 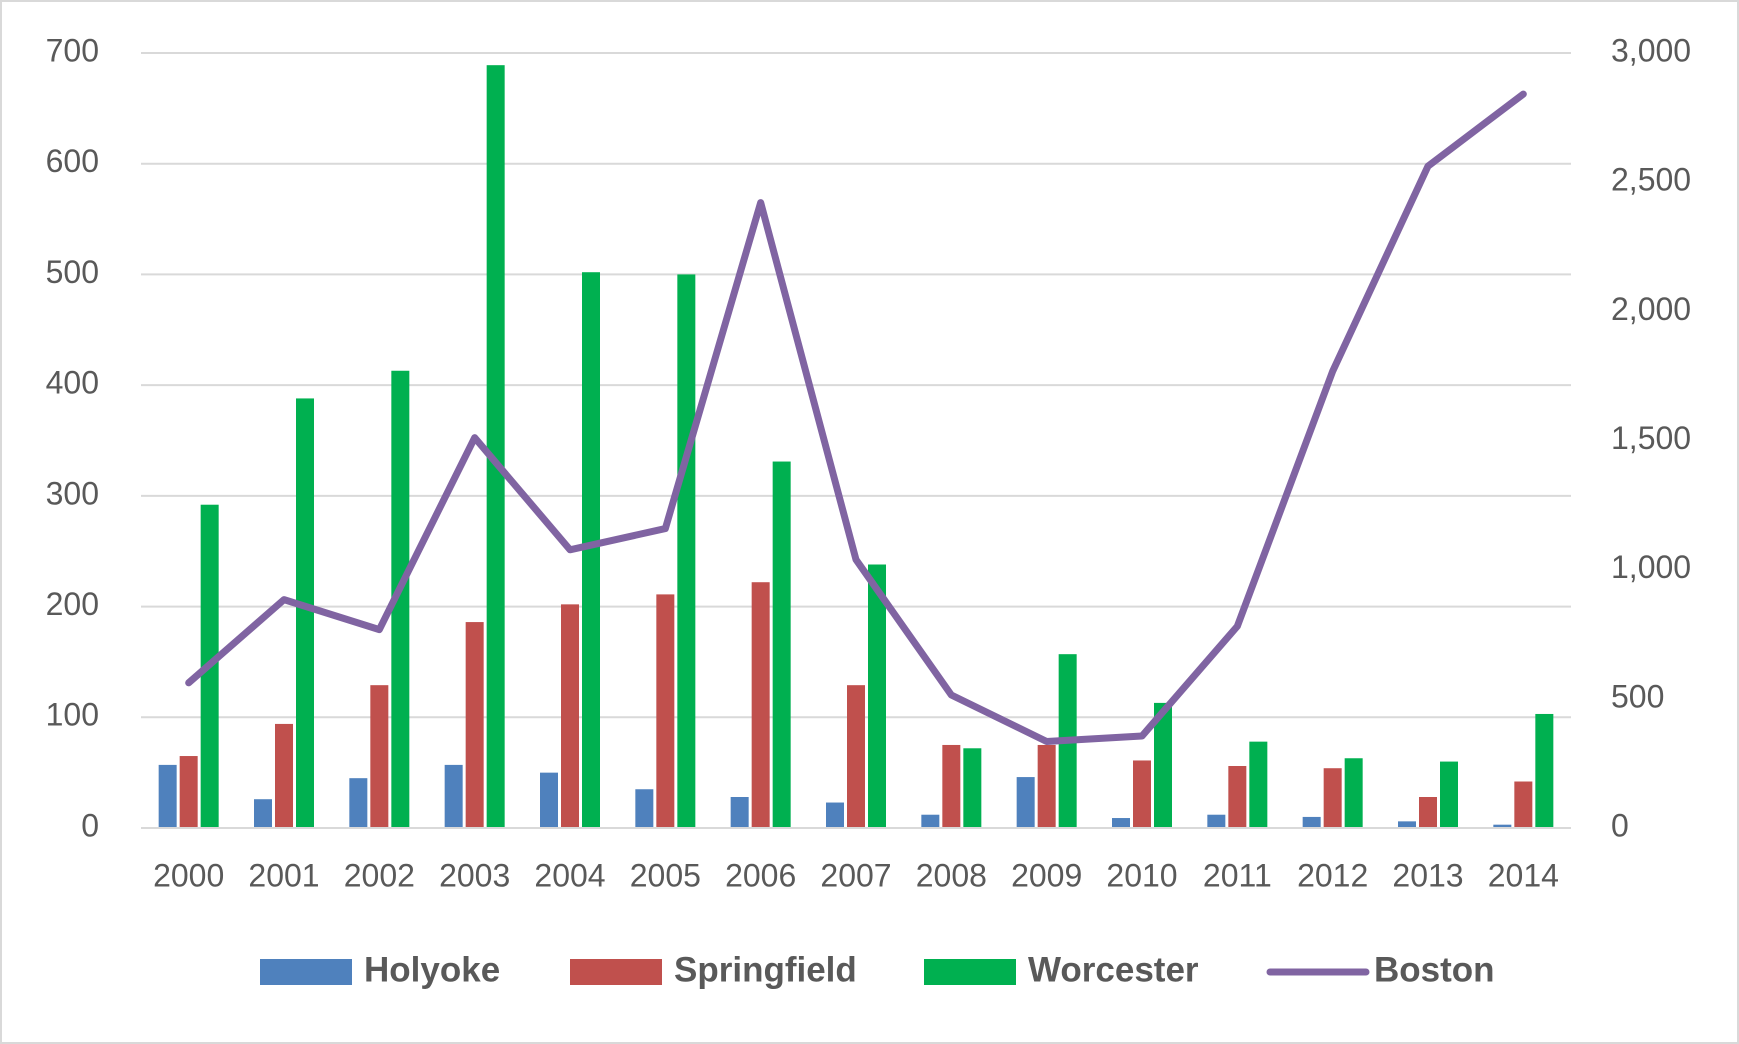 I want to click on y2-tick-label: 1,000, so click(x=1651, y=567).